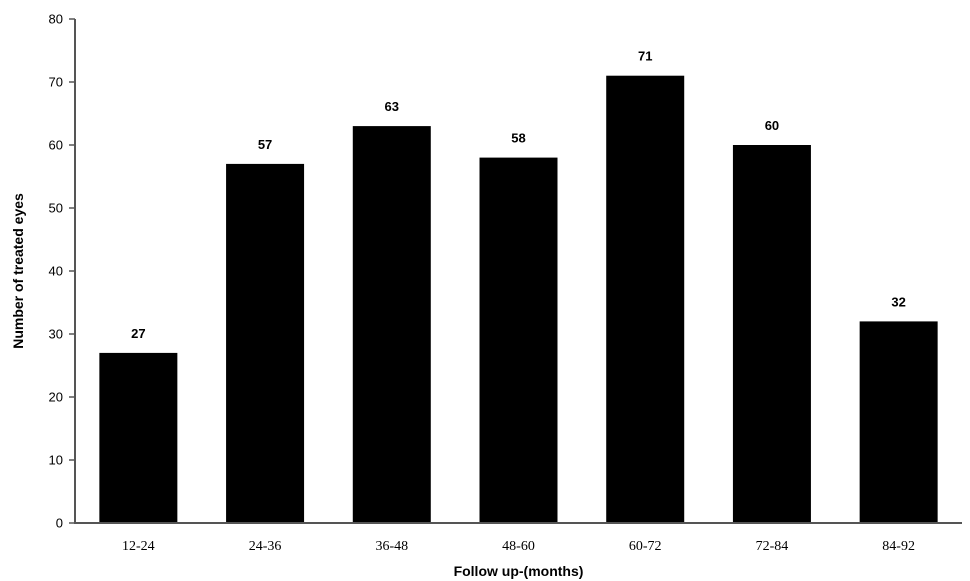 The height and width of the screenshot is (581, 970). I want to click on y-axis-title: Number of treated eyes, so click(18, 271).